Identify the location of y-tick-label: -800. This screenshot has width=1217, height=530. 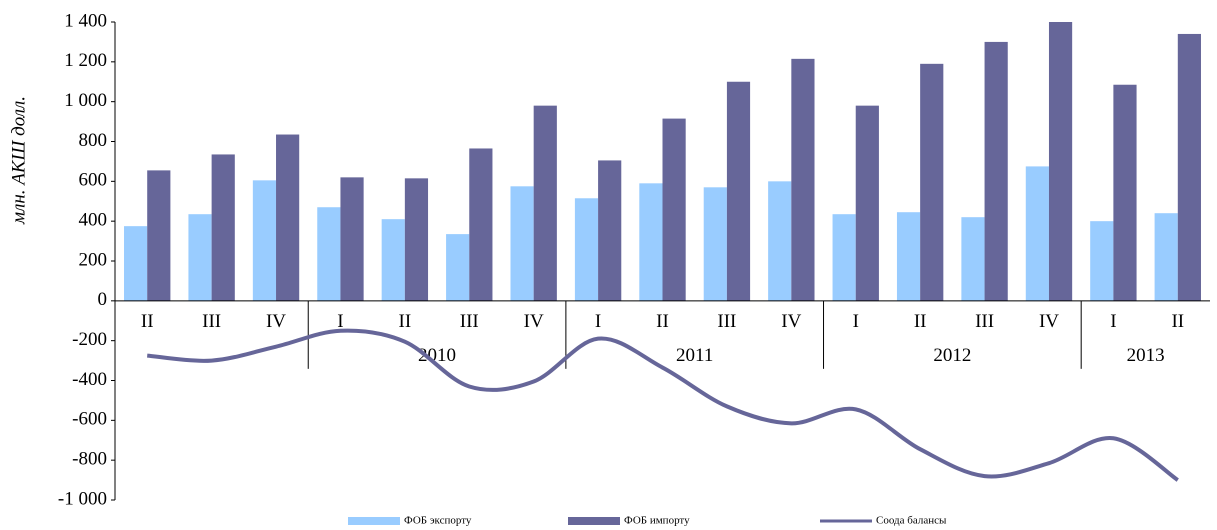
(89, 459).